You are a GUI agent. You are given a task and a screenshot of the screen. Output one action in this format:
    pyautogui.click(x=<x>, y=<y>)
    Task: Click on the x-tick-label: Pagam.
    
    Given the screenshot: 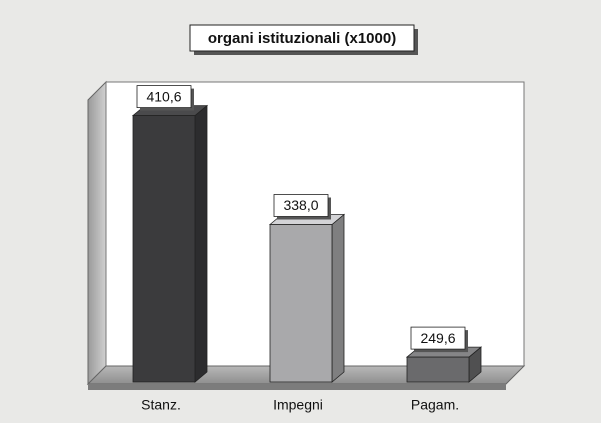 What is the action you would take?
    pyautogui.click(x=435, y=405)
    